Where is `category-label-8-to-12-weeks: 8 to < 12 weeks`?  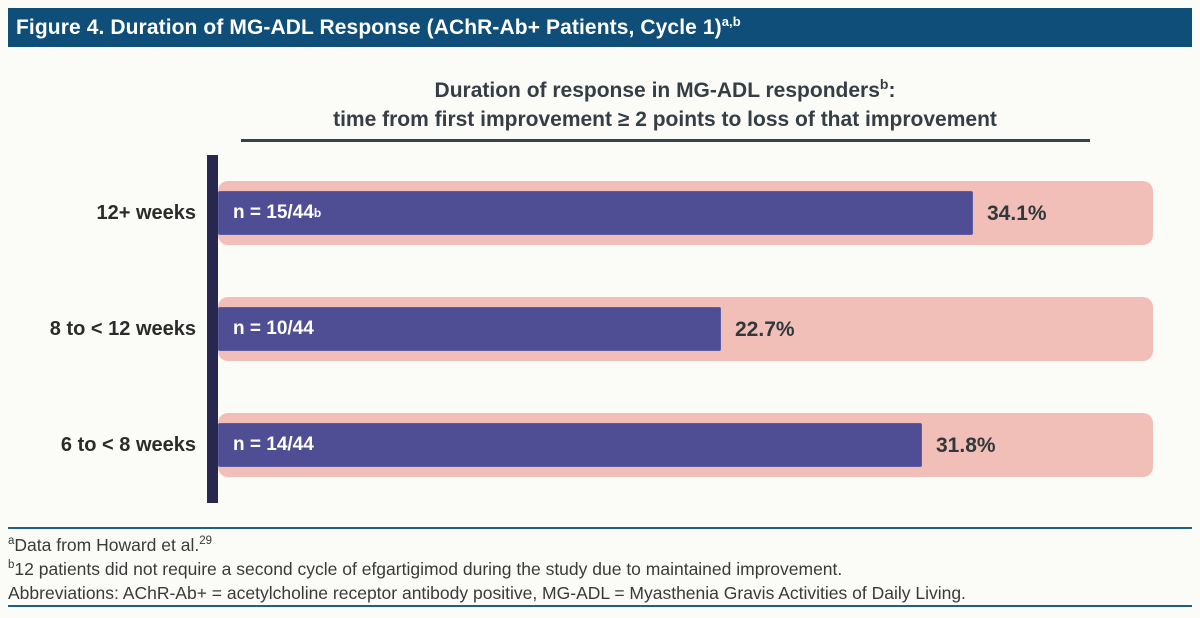 category-label-8-to-12-weeks: 8 to < 12 weeks is located at coordinates (122, 329).